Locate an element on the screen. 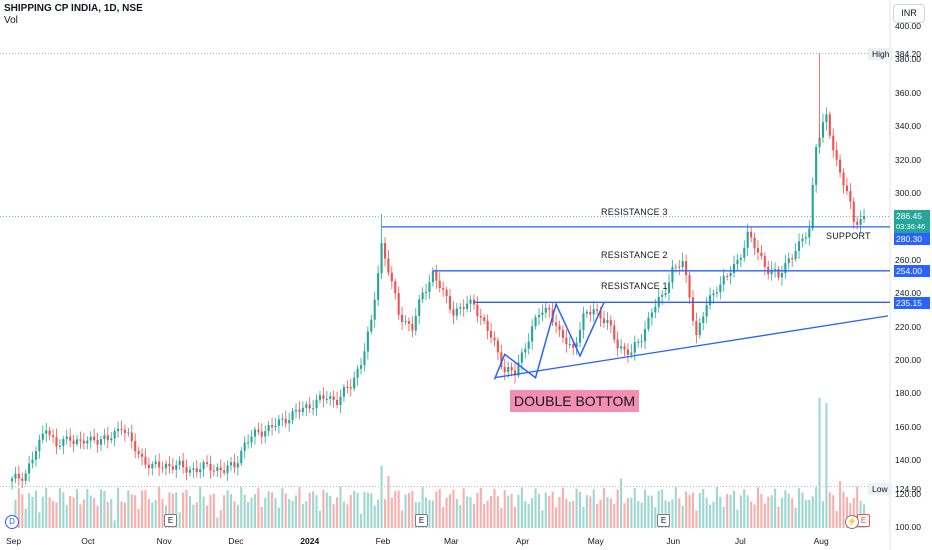 The height and width of the screenshot is (550, 932). time-tick-label: Dec is located at coordinates (236, 541).